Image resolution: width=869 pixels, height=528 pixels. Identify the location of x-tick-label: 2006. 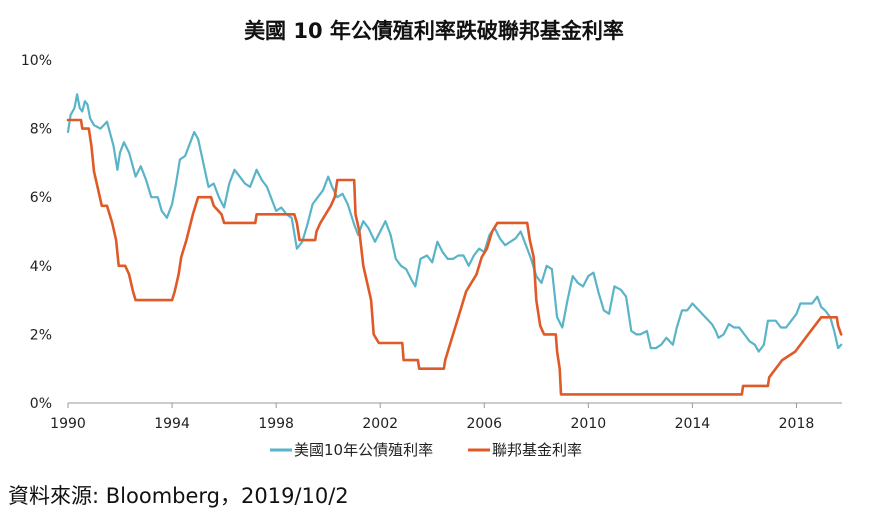
(484, 424).